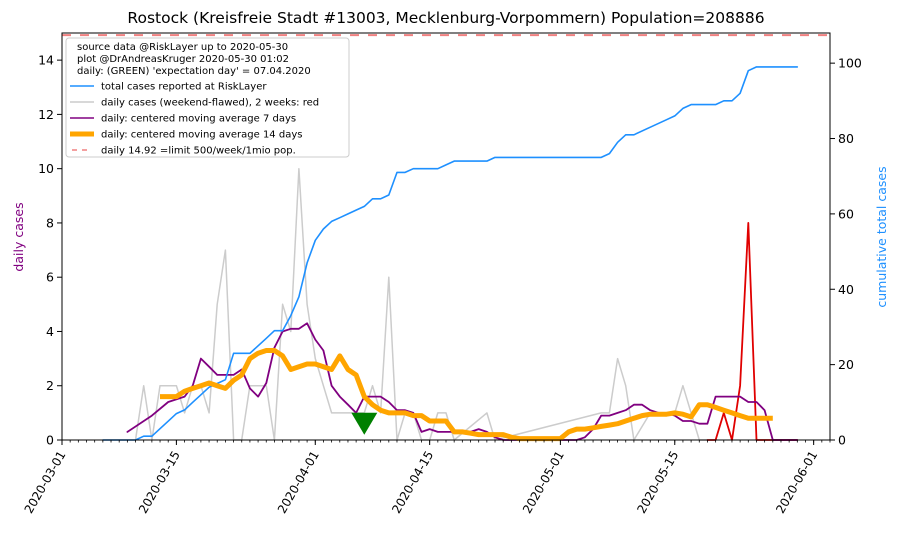  Describe the element at coordinates (45, 482) in the screenshot. I see `x-tick-label: 2020-03-01` at that location.